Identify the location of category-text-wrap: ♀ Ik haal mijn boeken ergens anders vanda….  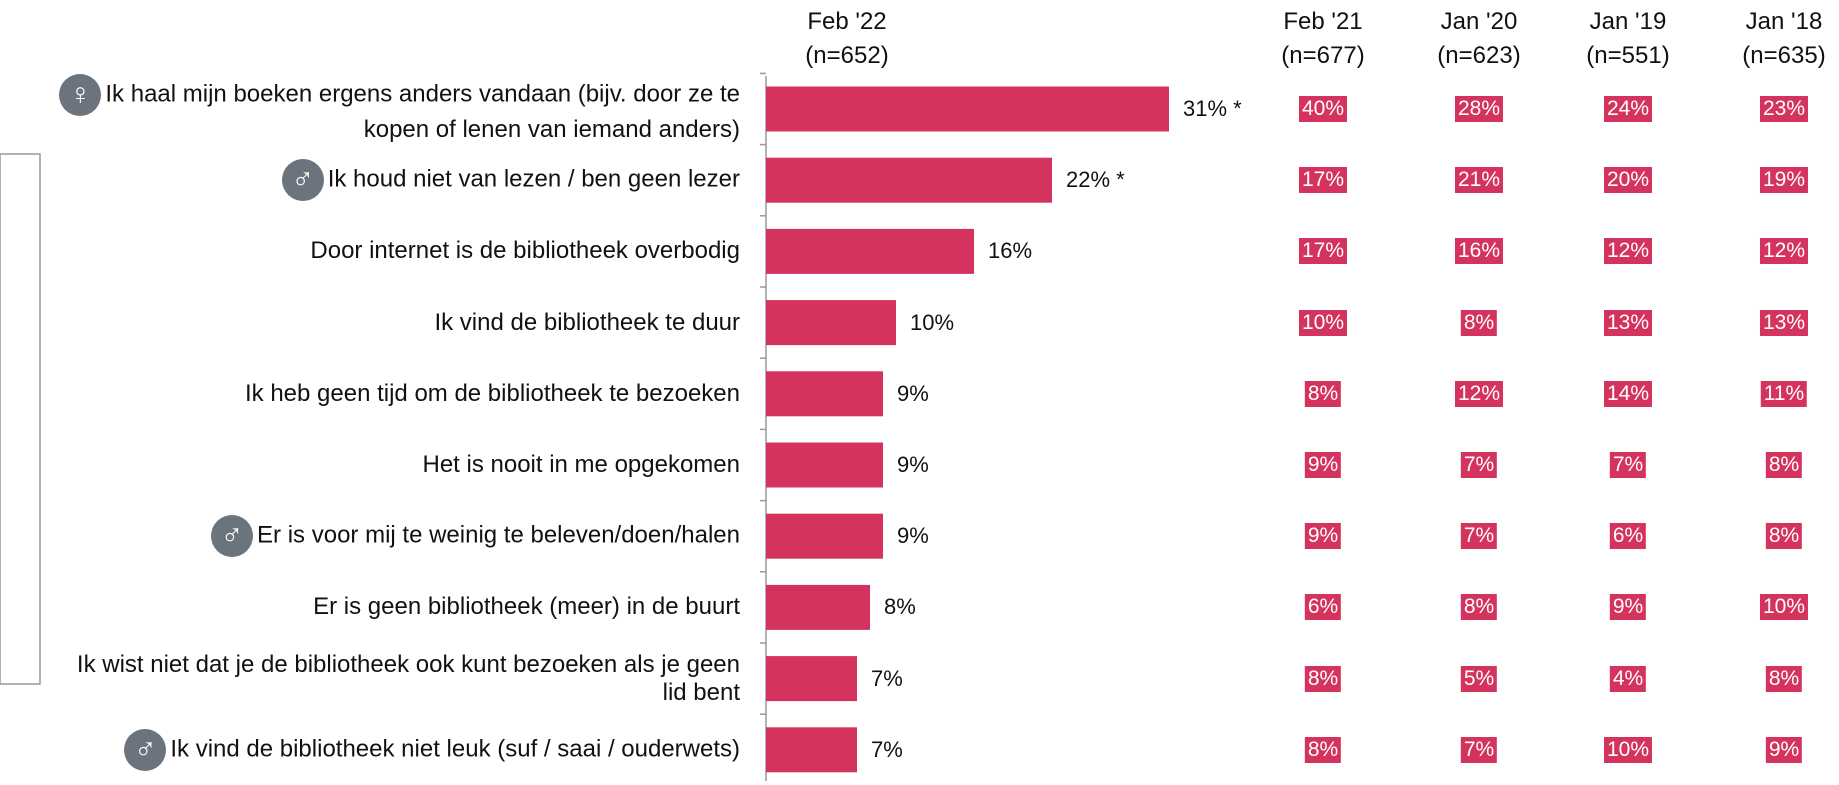
(395, 109).